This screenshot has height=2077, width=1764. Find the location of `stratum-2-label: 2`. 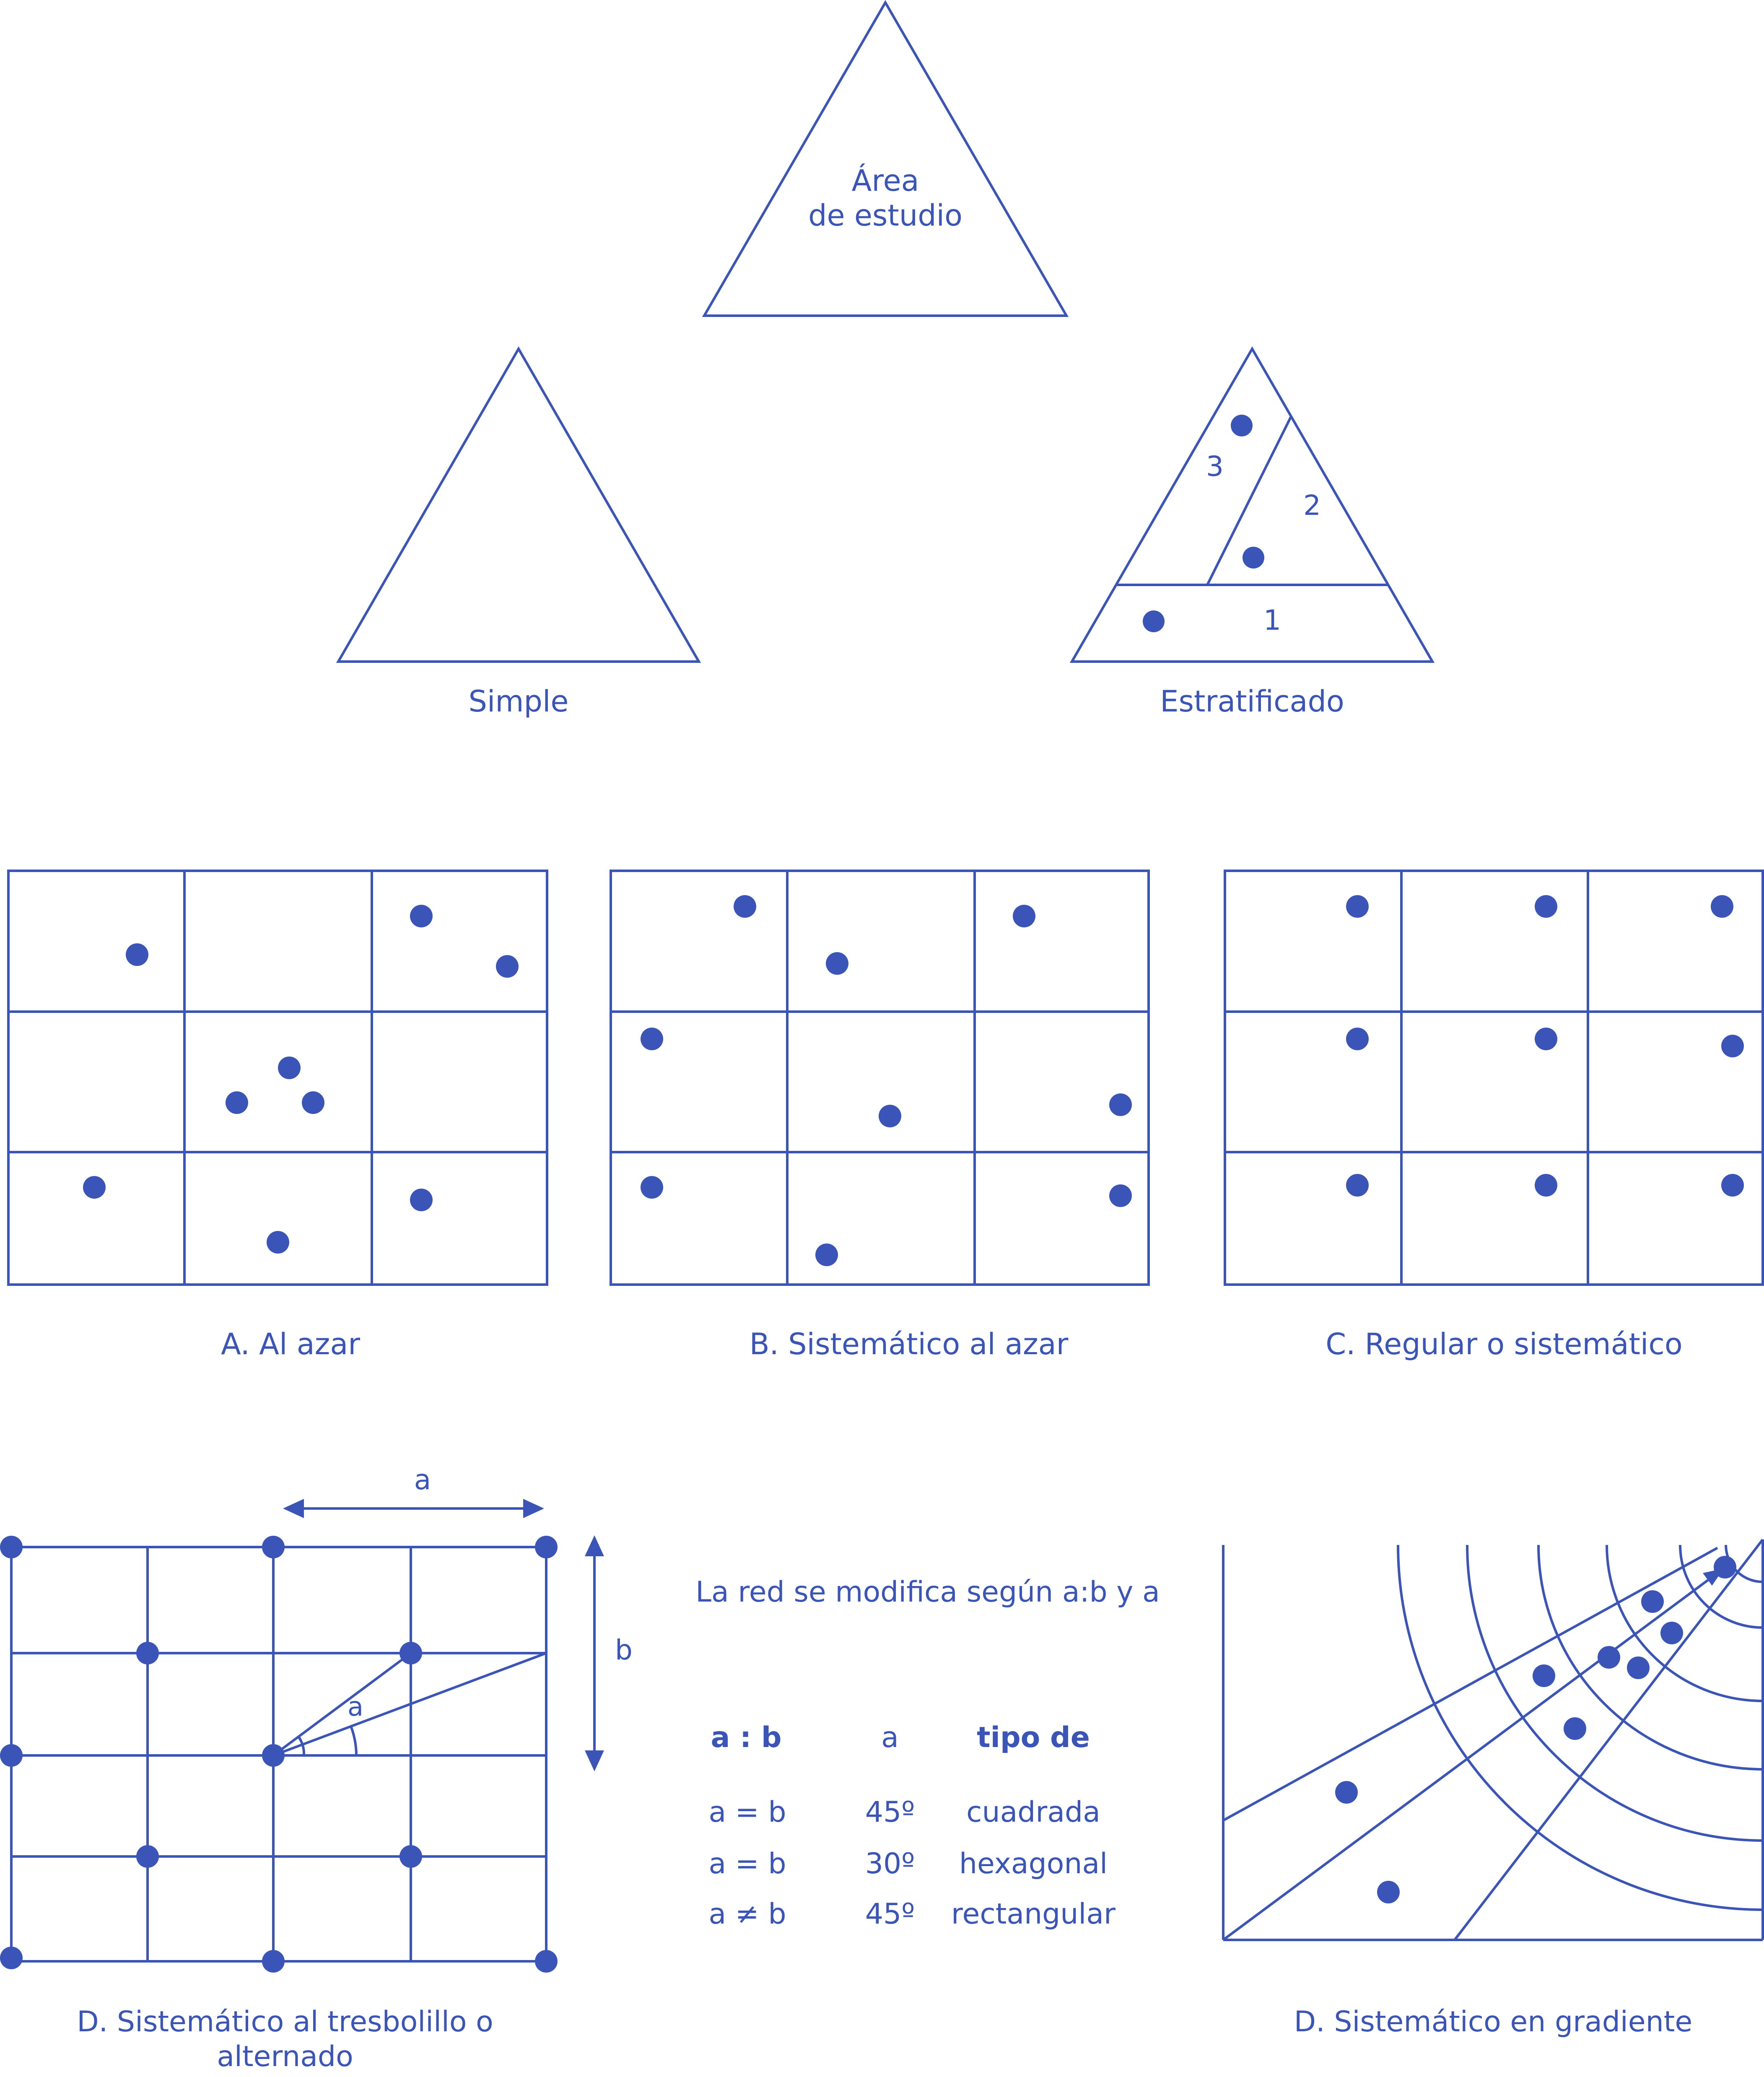

stratum-2-label: 2 is located at coordinates (1312, 505).